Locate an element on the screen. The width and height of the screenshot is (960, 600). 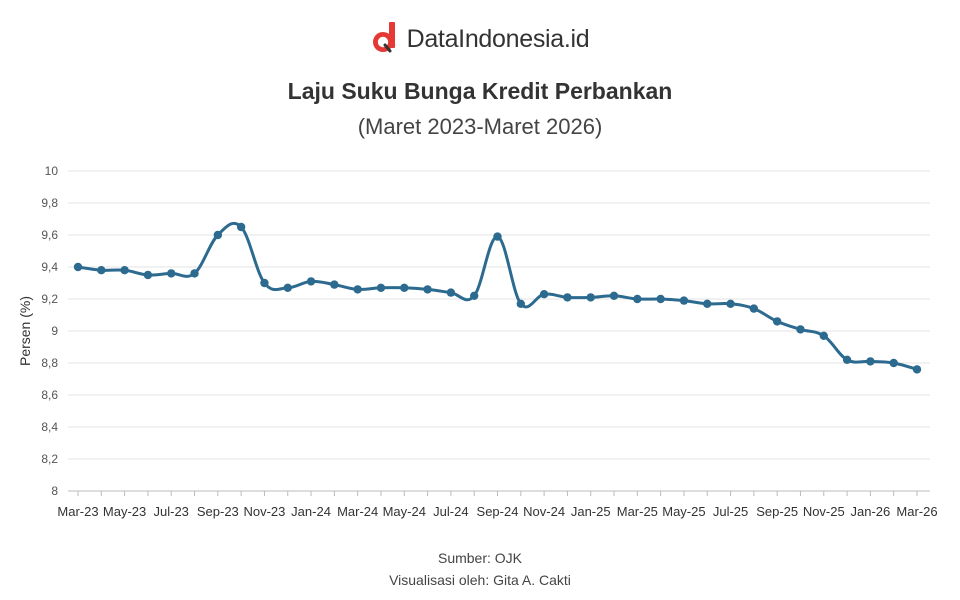
x-tick-label: Sep-25 is located at coordinates (777, 511).